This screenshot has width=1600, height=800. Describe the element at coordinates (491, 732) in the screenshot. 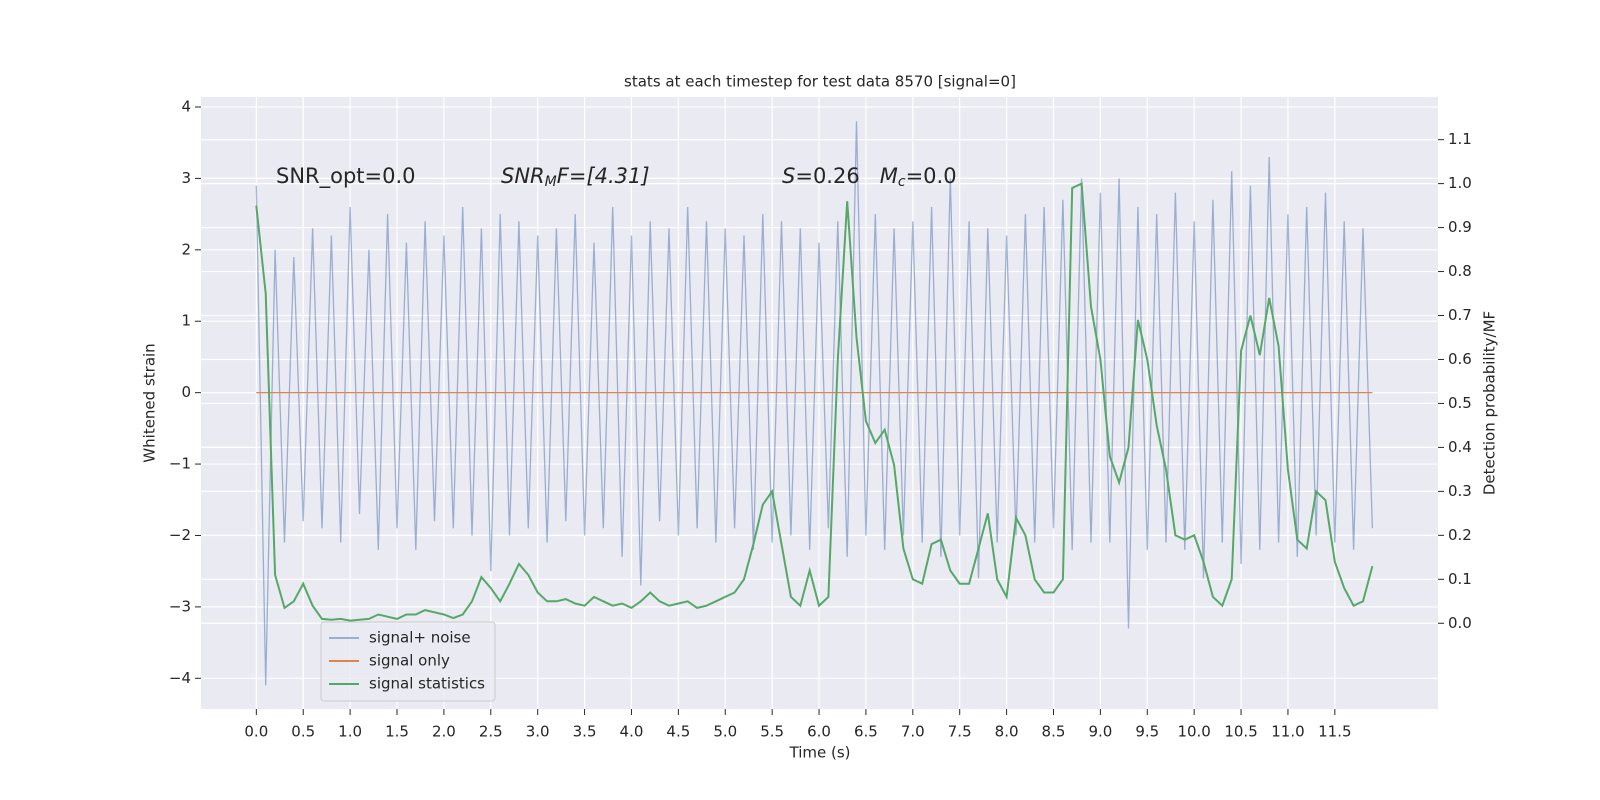

I see `x-tick-label: 2.5` at that location.